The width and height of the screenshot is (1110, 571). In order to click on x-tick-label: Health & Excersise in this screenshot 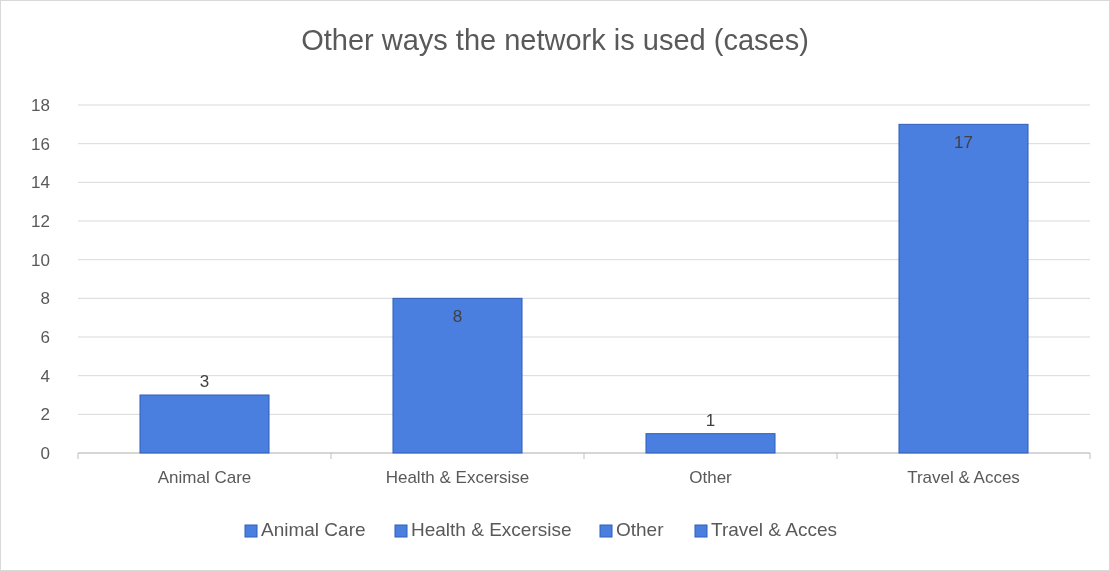, I will do `click(457, 477)`.